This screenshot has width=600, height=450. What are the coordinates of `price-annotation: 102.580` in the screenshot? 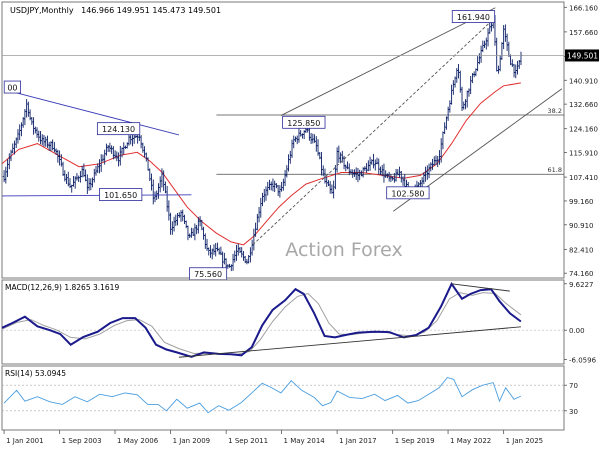 It's located at (408, 193).